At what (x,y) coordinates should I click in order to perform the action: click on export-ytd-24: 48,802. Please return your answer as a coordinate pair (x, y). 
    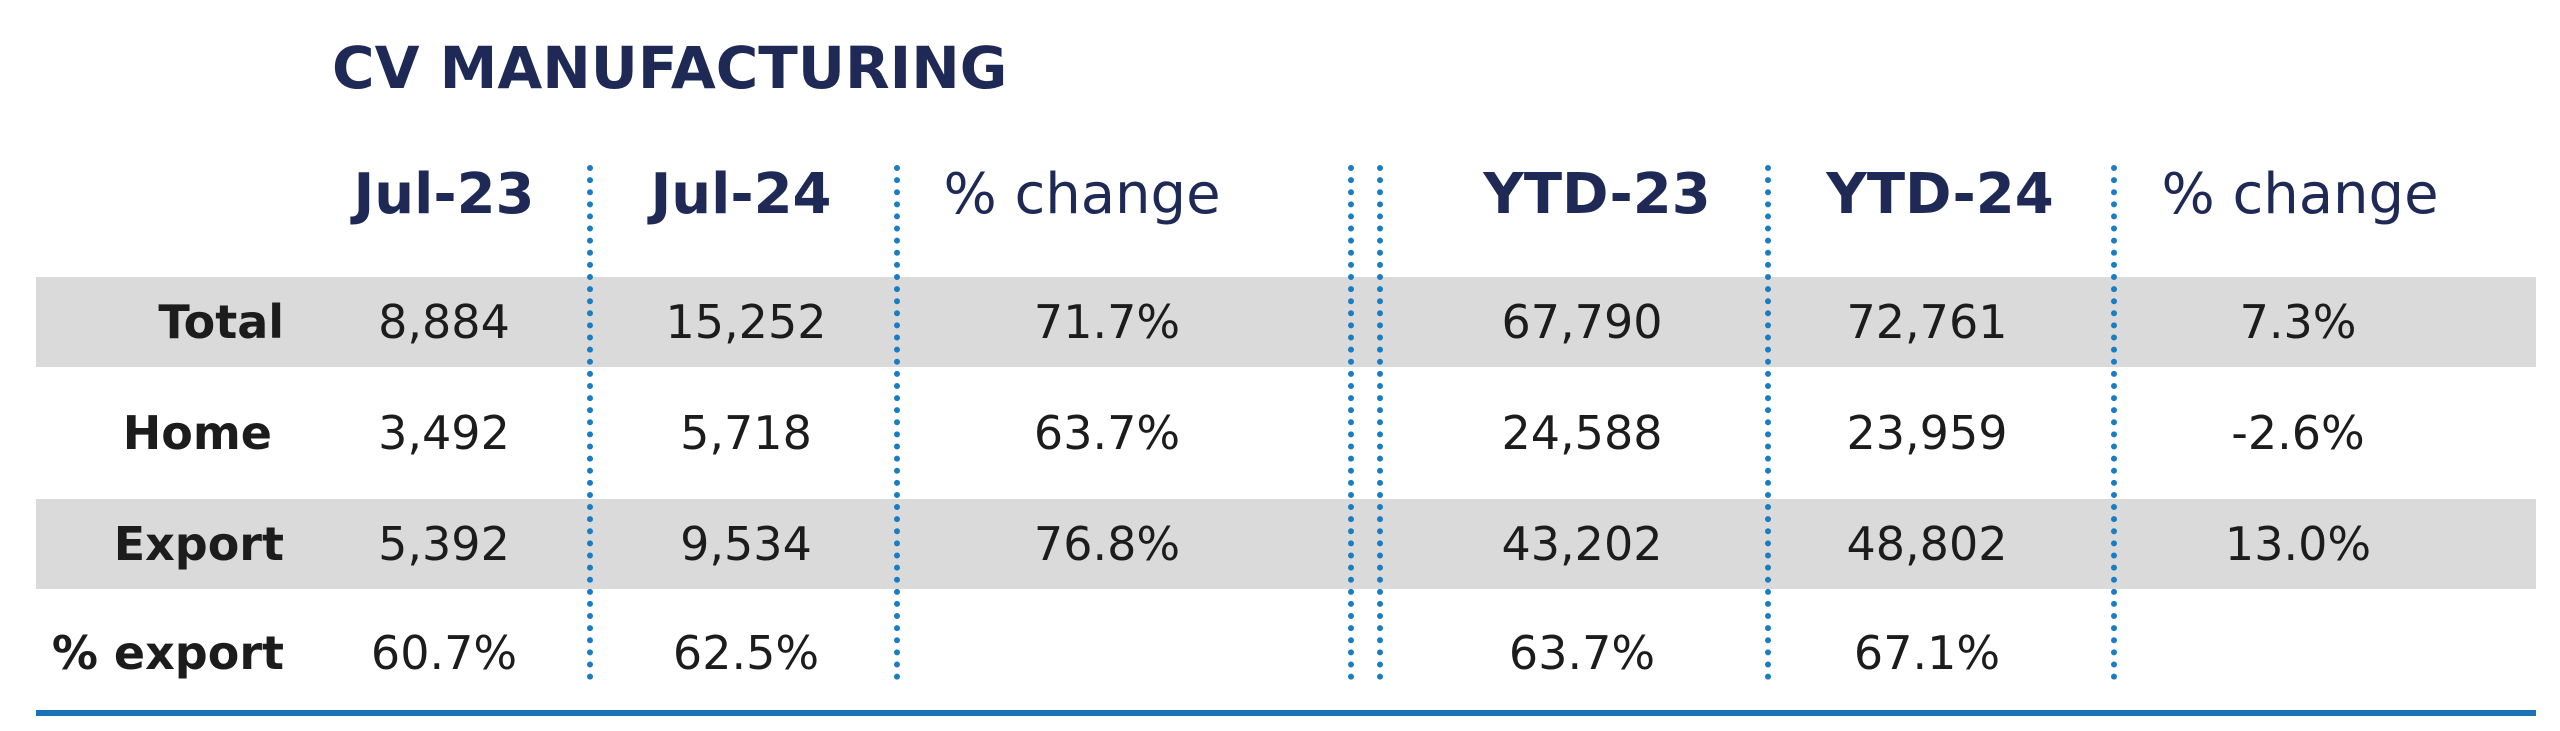
    Looking at the image, I should click on (1927, 544).